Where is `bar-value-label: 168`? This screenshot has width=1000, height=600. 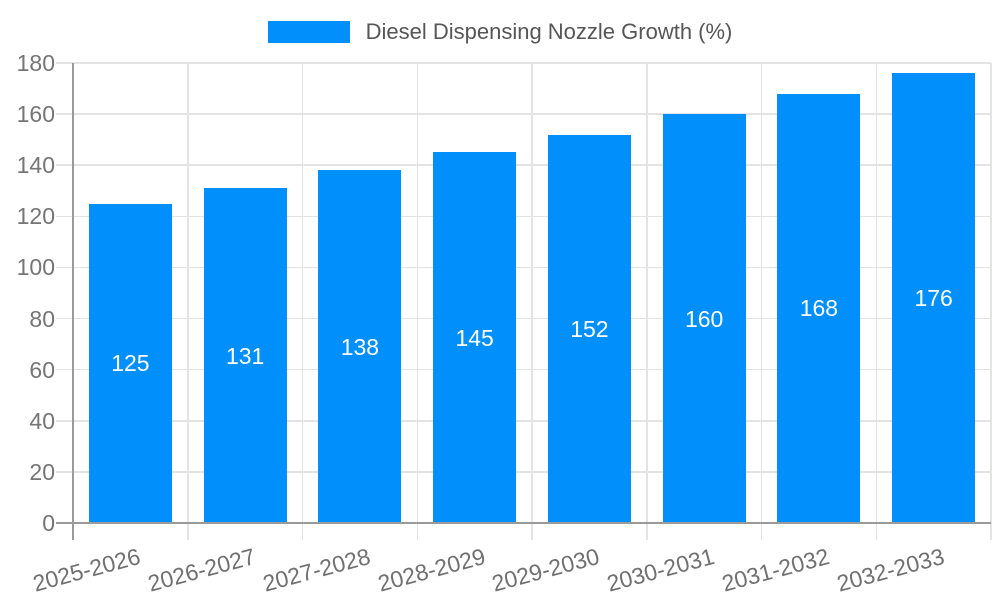 bar-value-label: 168 is located at coordinates (819, 308).